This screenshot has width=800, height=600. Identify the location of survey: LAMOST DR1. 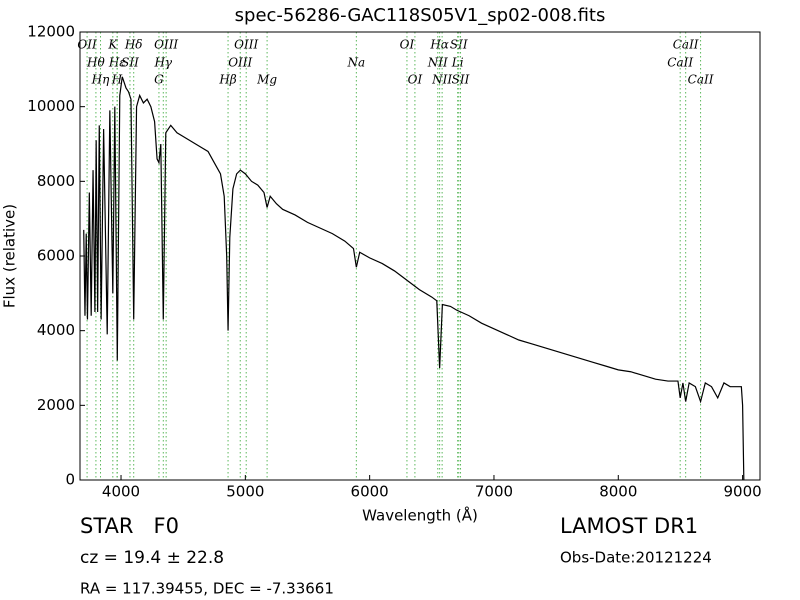
(629, 526).